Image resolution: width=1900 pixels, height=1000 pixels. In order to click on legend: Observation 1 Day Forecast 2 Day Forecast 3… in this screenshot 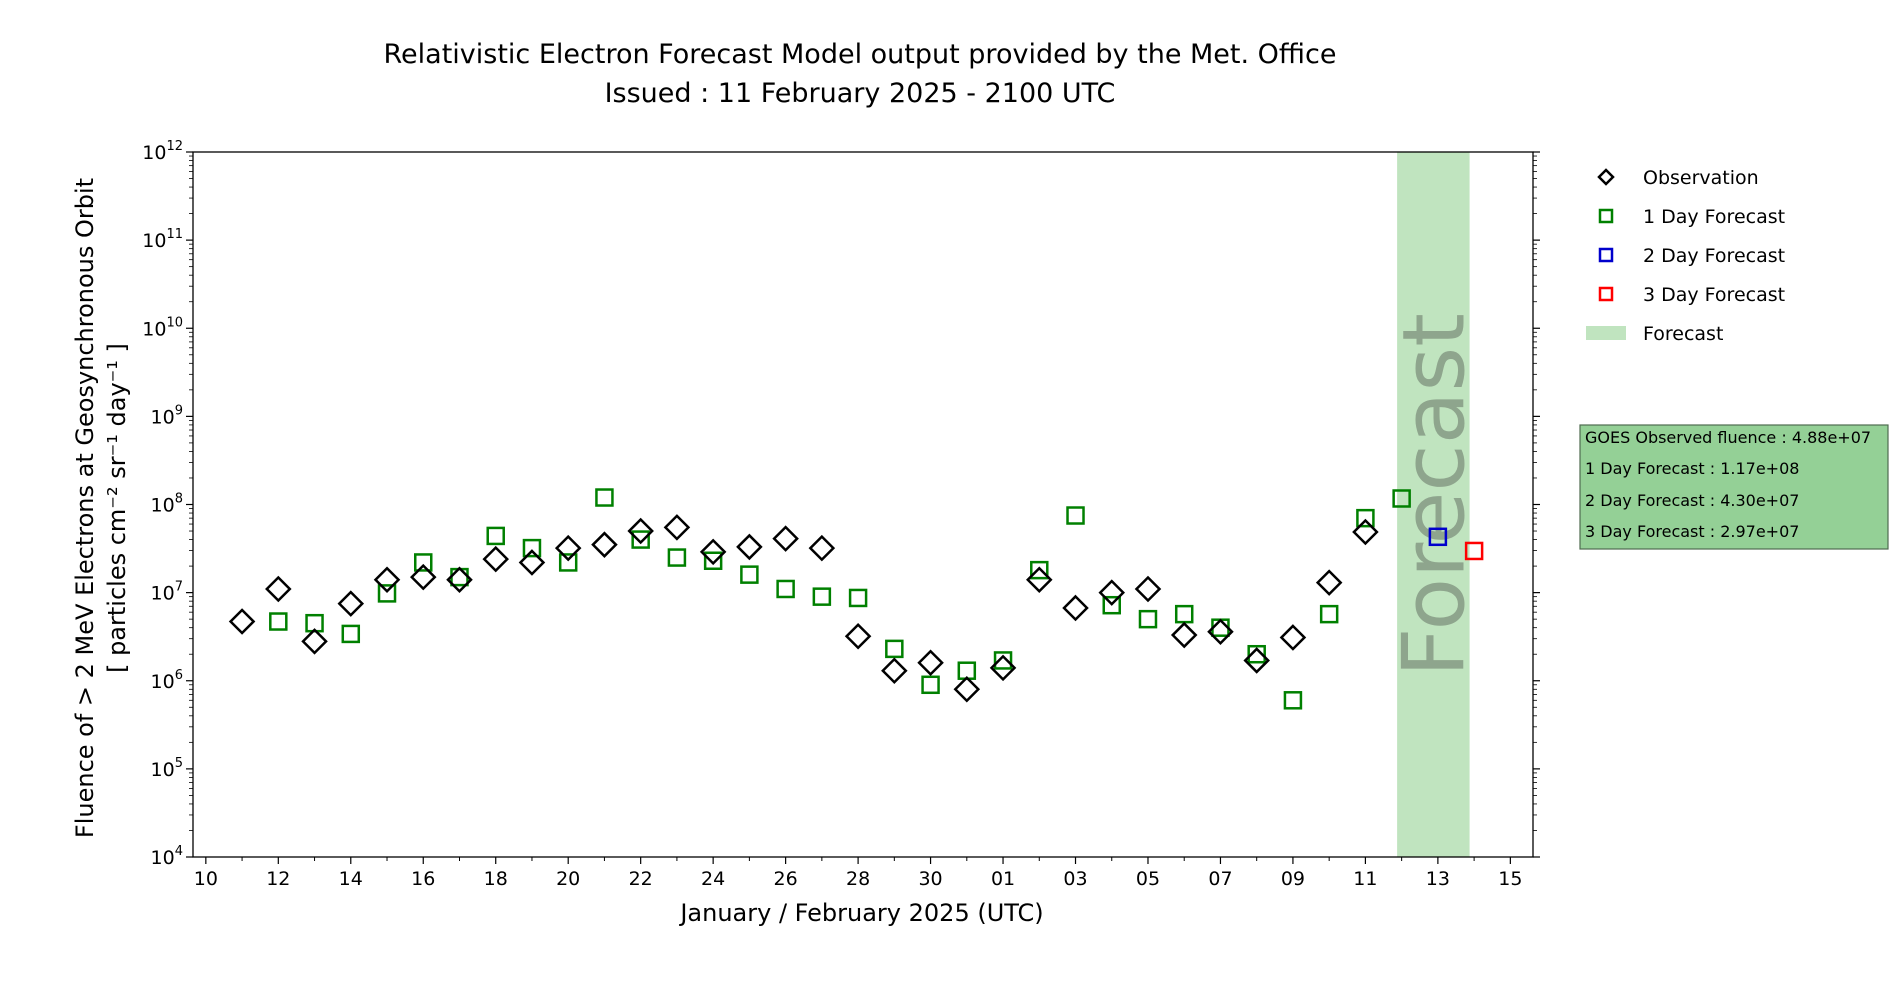, I will do `click(1685, 256)`.